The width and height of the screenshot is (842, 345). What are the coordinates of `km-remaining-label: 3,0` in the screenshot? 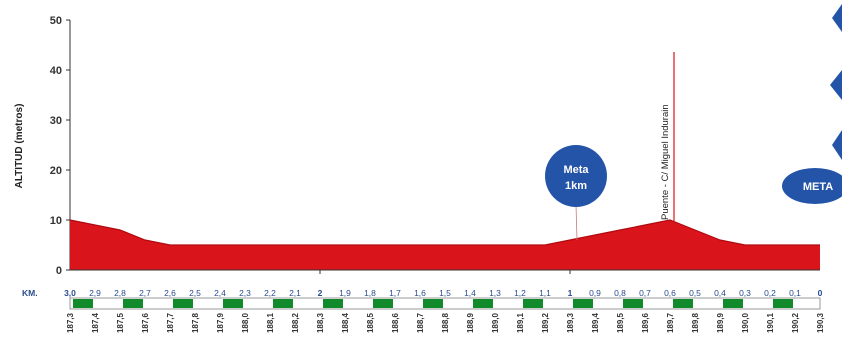 It's located at (70, 293).